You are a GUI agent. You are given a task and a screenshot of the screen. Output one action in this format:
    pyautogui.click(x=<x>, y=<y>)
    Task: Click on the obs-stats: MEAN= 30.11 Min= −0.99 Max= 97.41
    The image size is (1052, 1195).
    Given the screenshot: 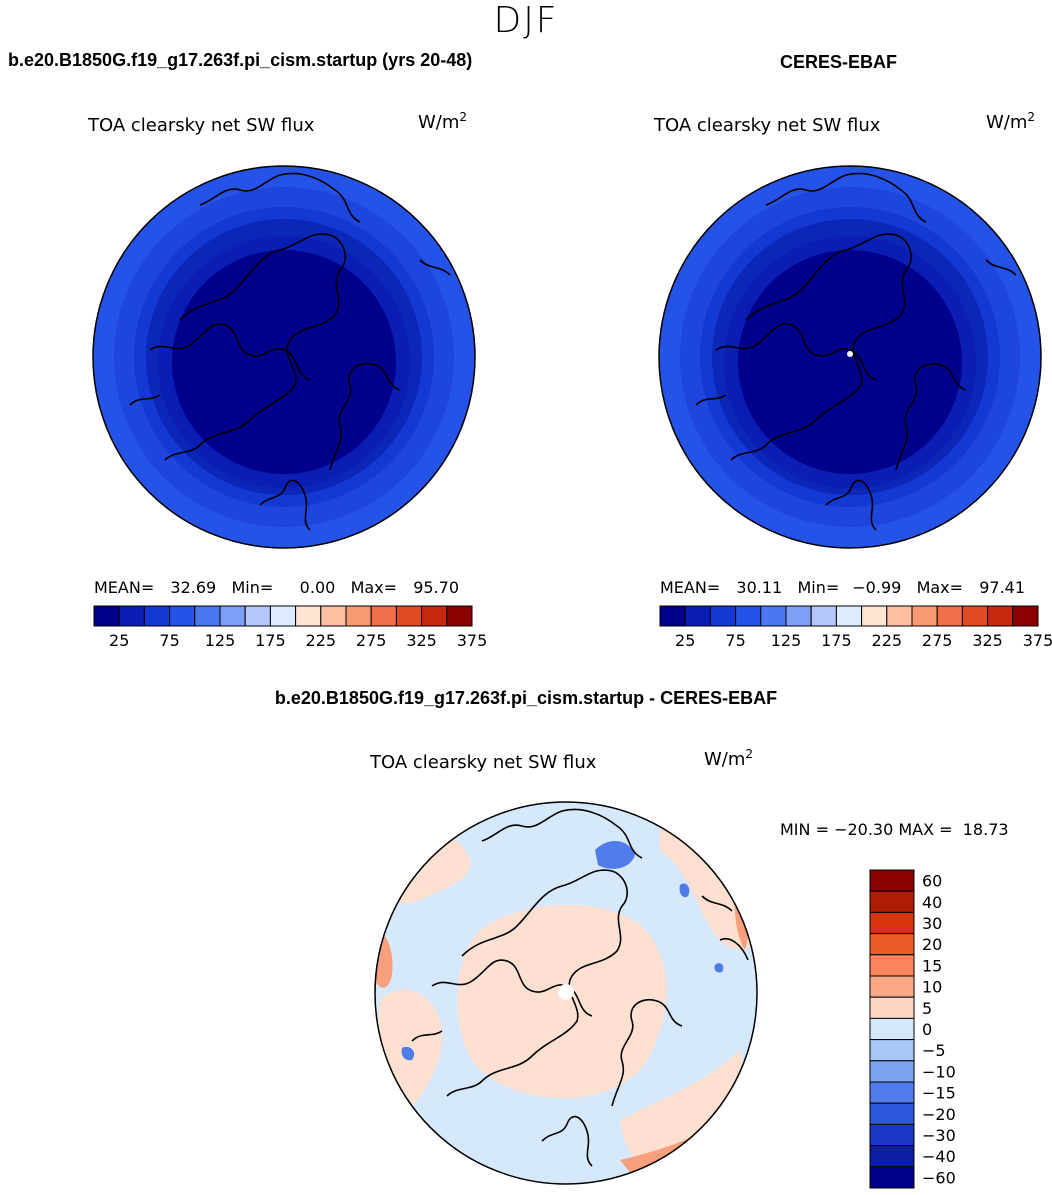 What is the action you would take?
    pyautogui.click(x=842, y=587)
    